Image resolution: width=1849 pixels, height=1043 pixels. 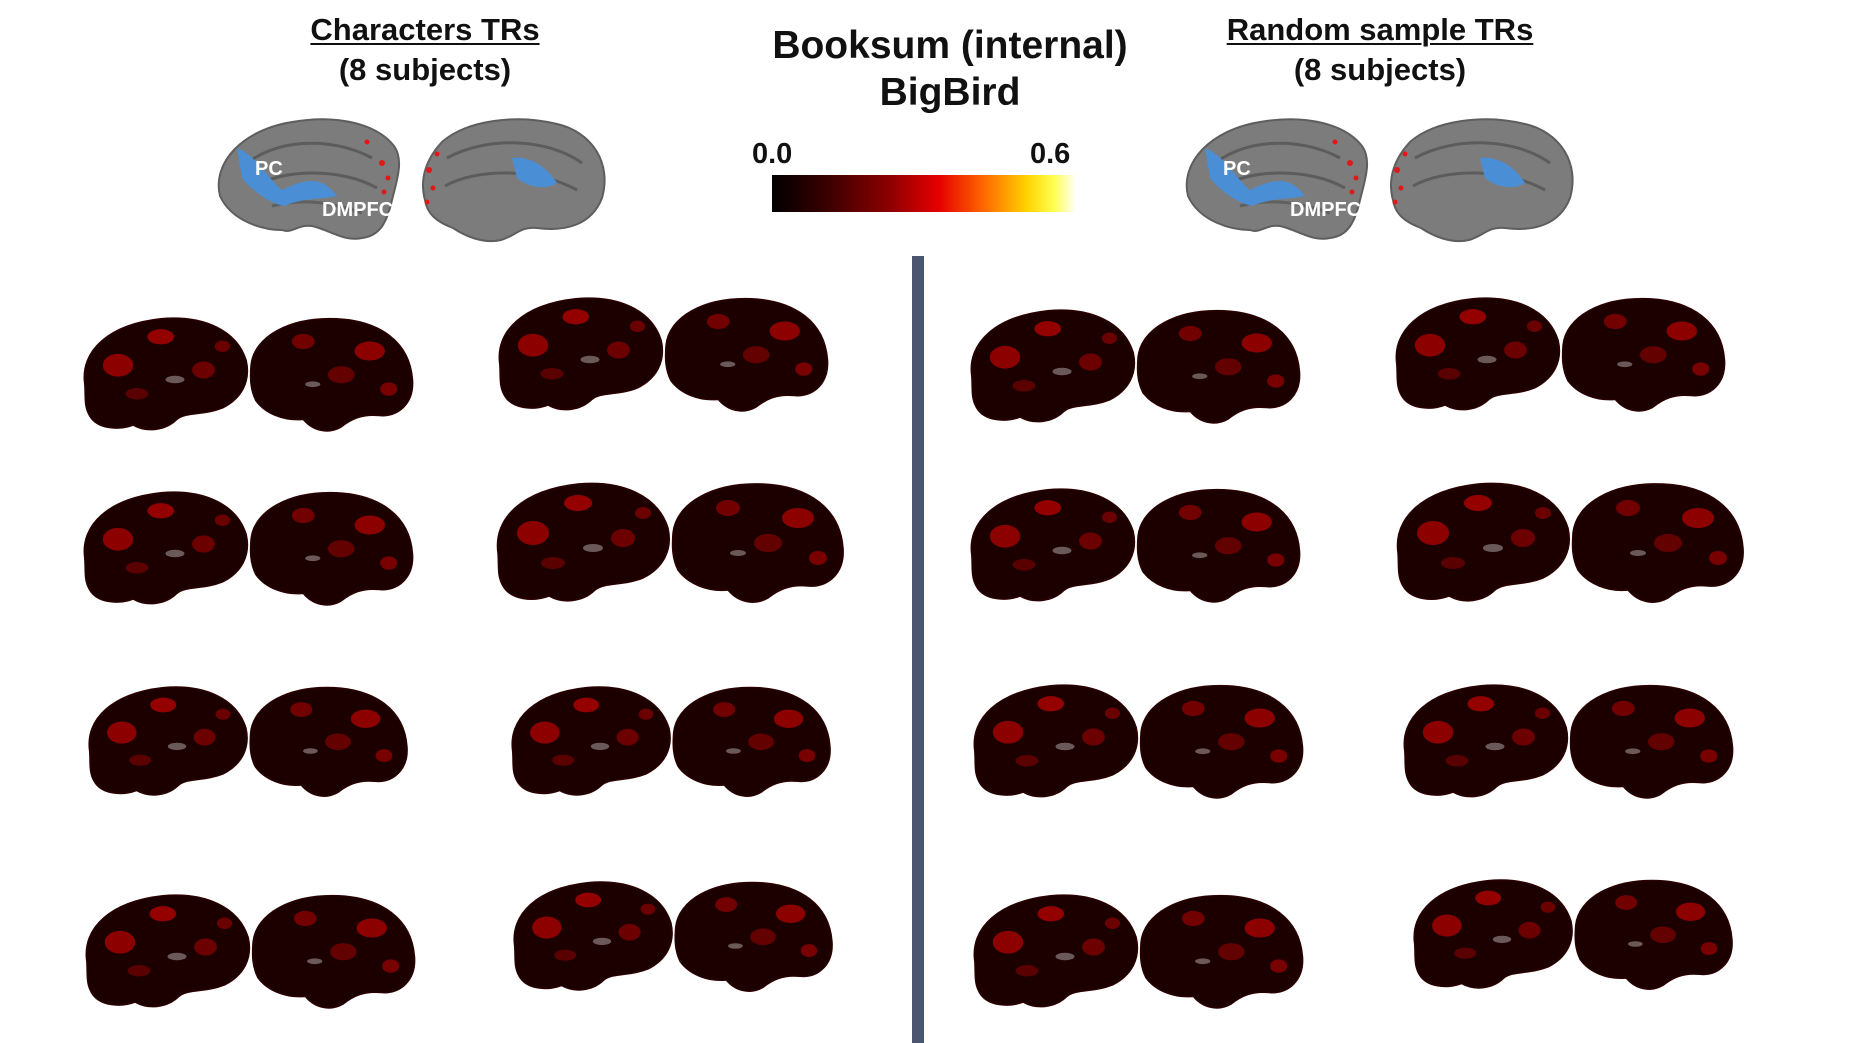 What do you see at coordinates (357, 210) in the screenshot?
I see `roi-label-dmpfc-characters: DMPFC` at bounding box center [357, 210].